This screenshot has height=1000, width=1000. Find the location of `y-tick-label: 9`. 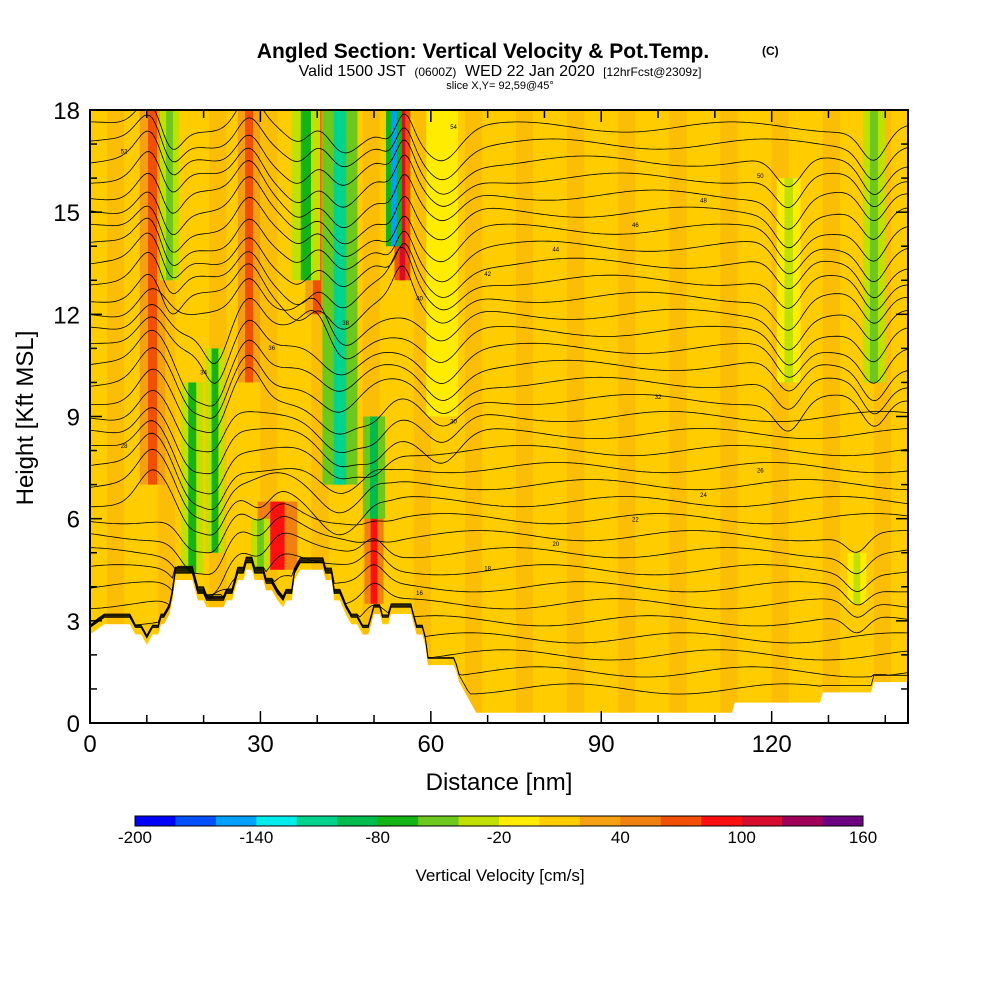

y-tick-label: 9 is located at coordinates (73, 418).